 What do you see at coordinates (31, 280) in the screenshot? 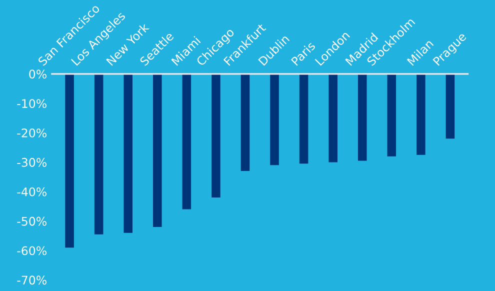
I see `y-tick-label: -70%` at bounding box center [31, 280].